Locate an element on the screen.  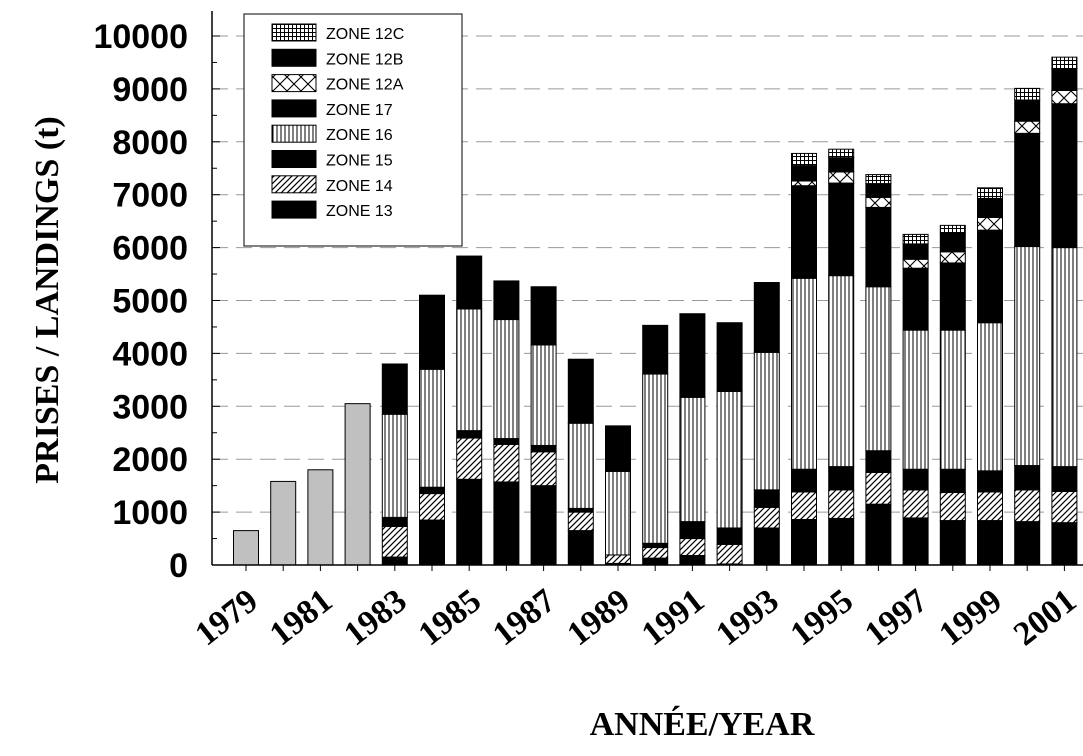
bar-segment-zone-12a-2000 is located at coordinates (1027, 127).